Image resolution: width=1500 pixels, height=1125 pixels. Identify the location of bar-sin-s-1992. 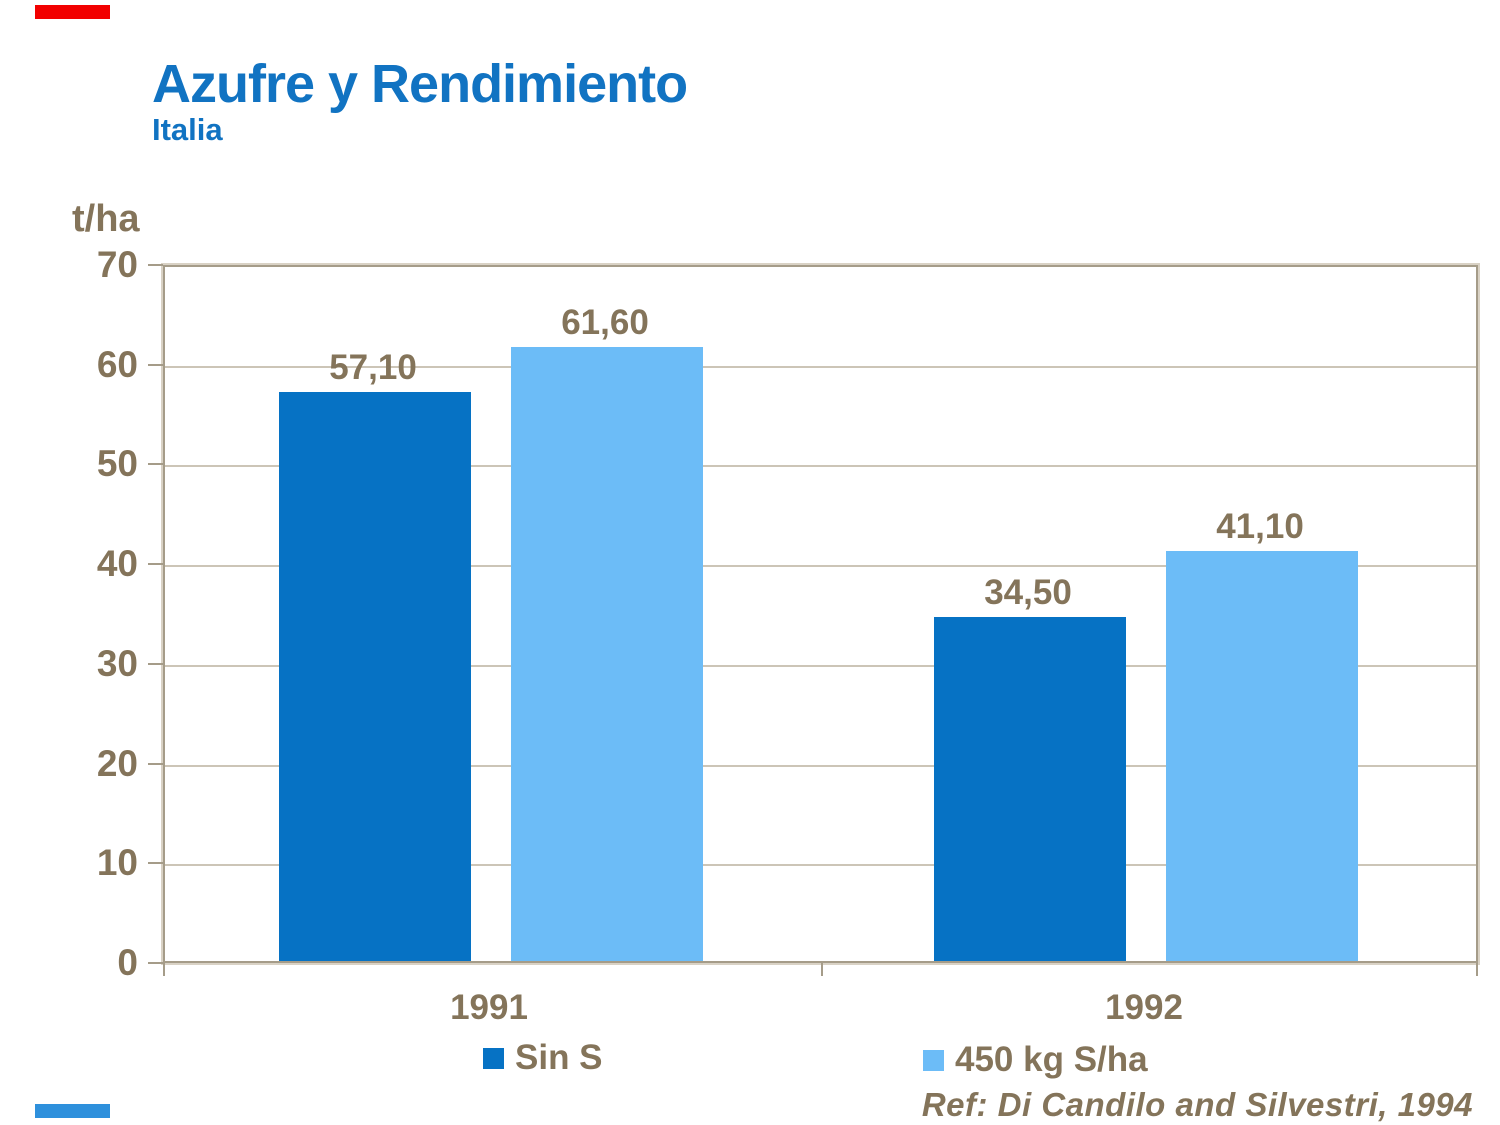
(1030, 789).